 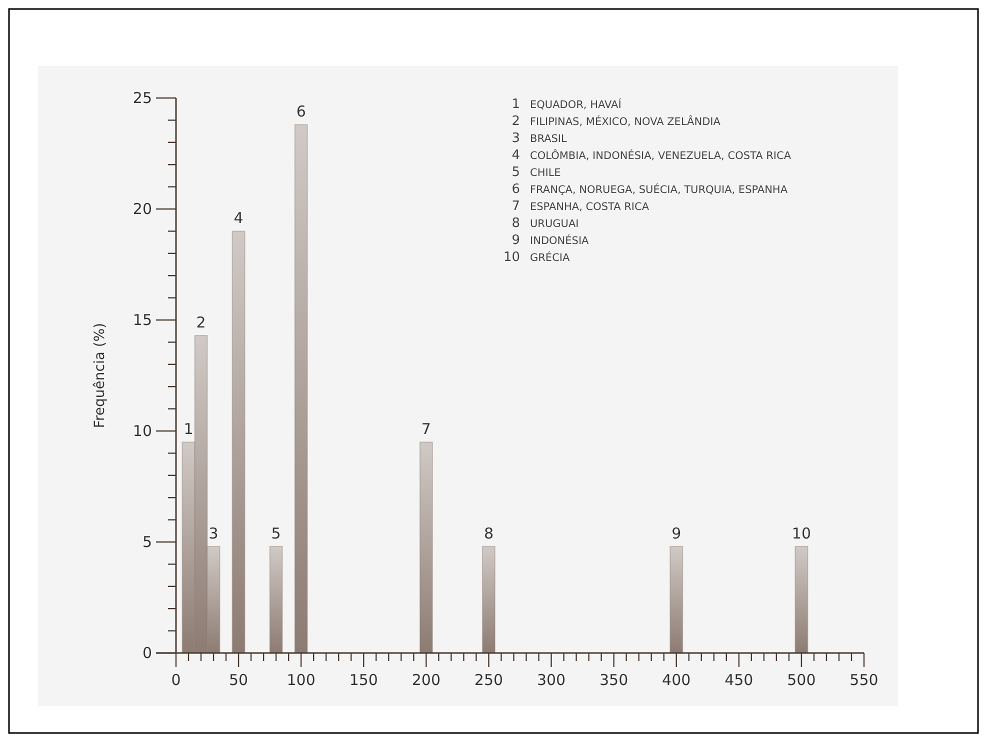 What do you see at coordinates (176, 680) in the screenshot?
I see `x-tick-label: 0` at bounding box center [176, 680].